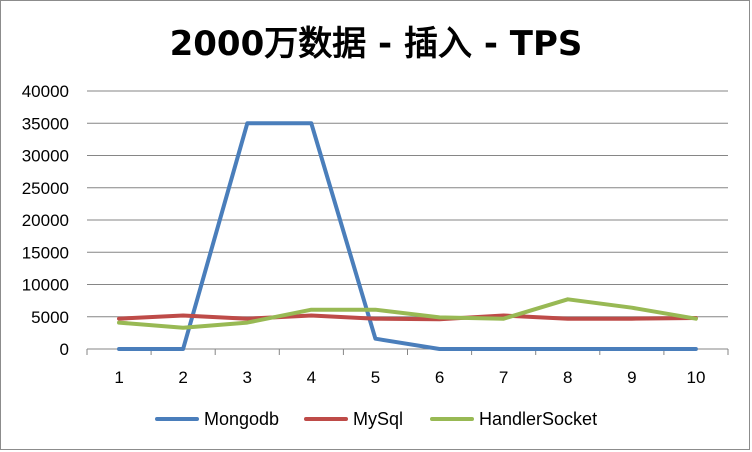 This screenshot has height=452, width=752. What do you see at coordinates (439, 377) in the screenshot?
I see `x-tick-label: 6` at bounding box center [439, 377].